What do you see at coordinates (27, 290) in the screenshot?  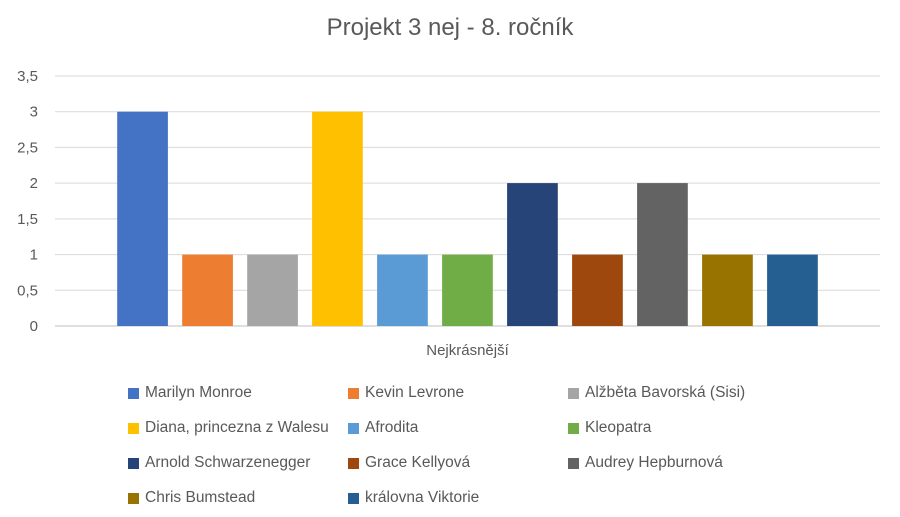 I see `y-tick-label: 0,5` at bounding box center [27, 290].